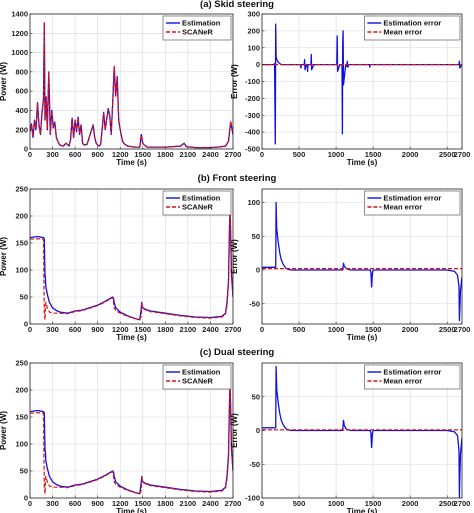 The width and height of the screenshot is (474, 513). What do you see at coordinates (21, 91) in the screenshot?
I see `y-tick-label: 600` at bounding box center [21, 91].